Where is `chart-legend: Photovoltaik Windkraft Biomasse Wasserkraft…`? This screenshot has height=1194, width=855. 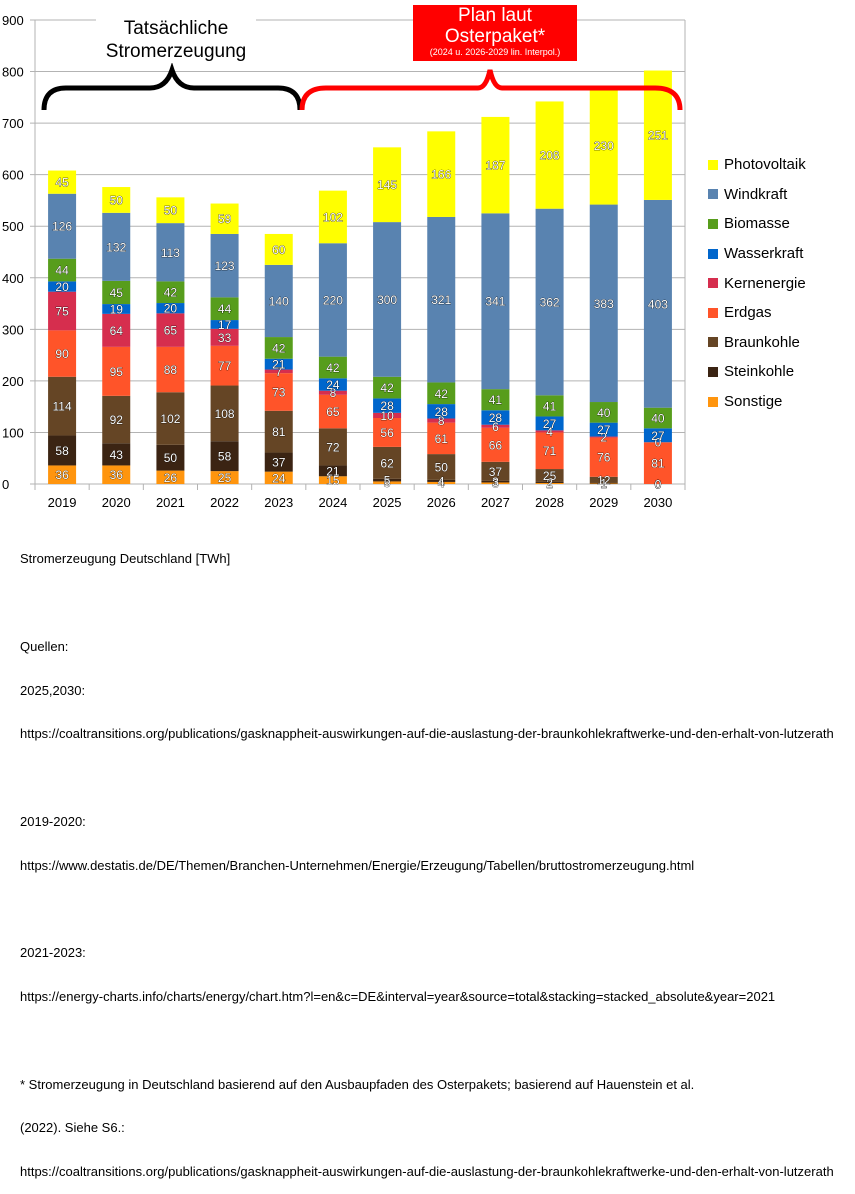
chart-legend: Photovoltaik Windkraft Biomasse Wasserkraft… is located at coordinates (757, 283).